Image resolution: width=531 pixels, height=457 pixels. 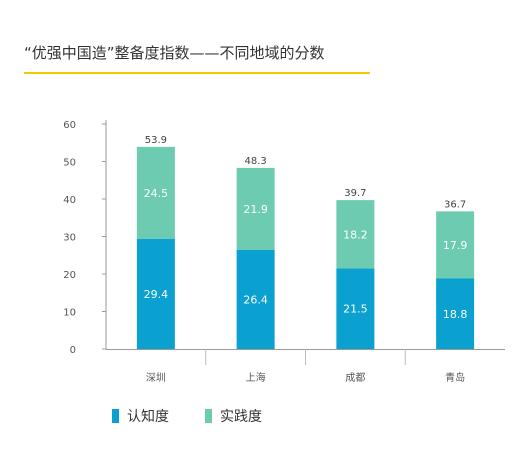 What do you see at coordinates (208, 416) in the screenshot?
I see `legend-swatch-practice` at bounding box center [208, 416].